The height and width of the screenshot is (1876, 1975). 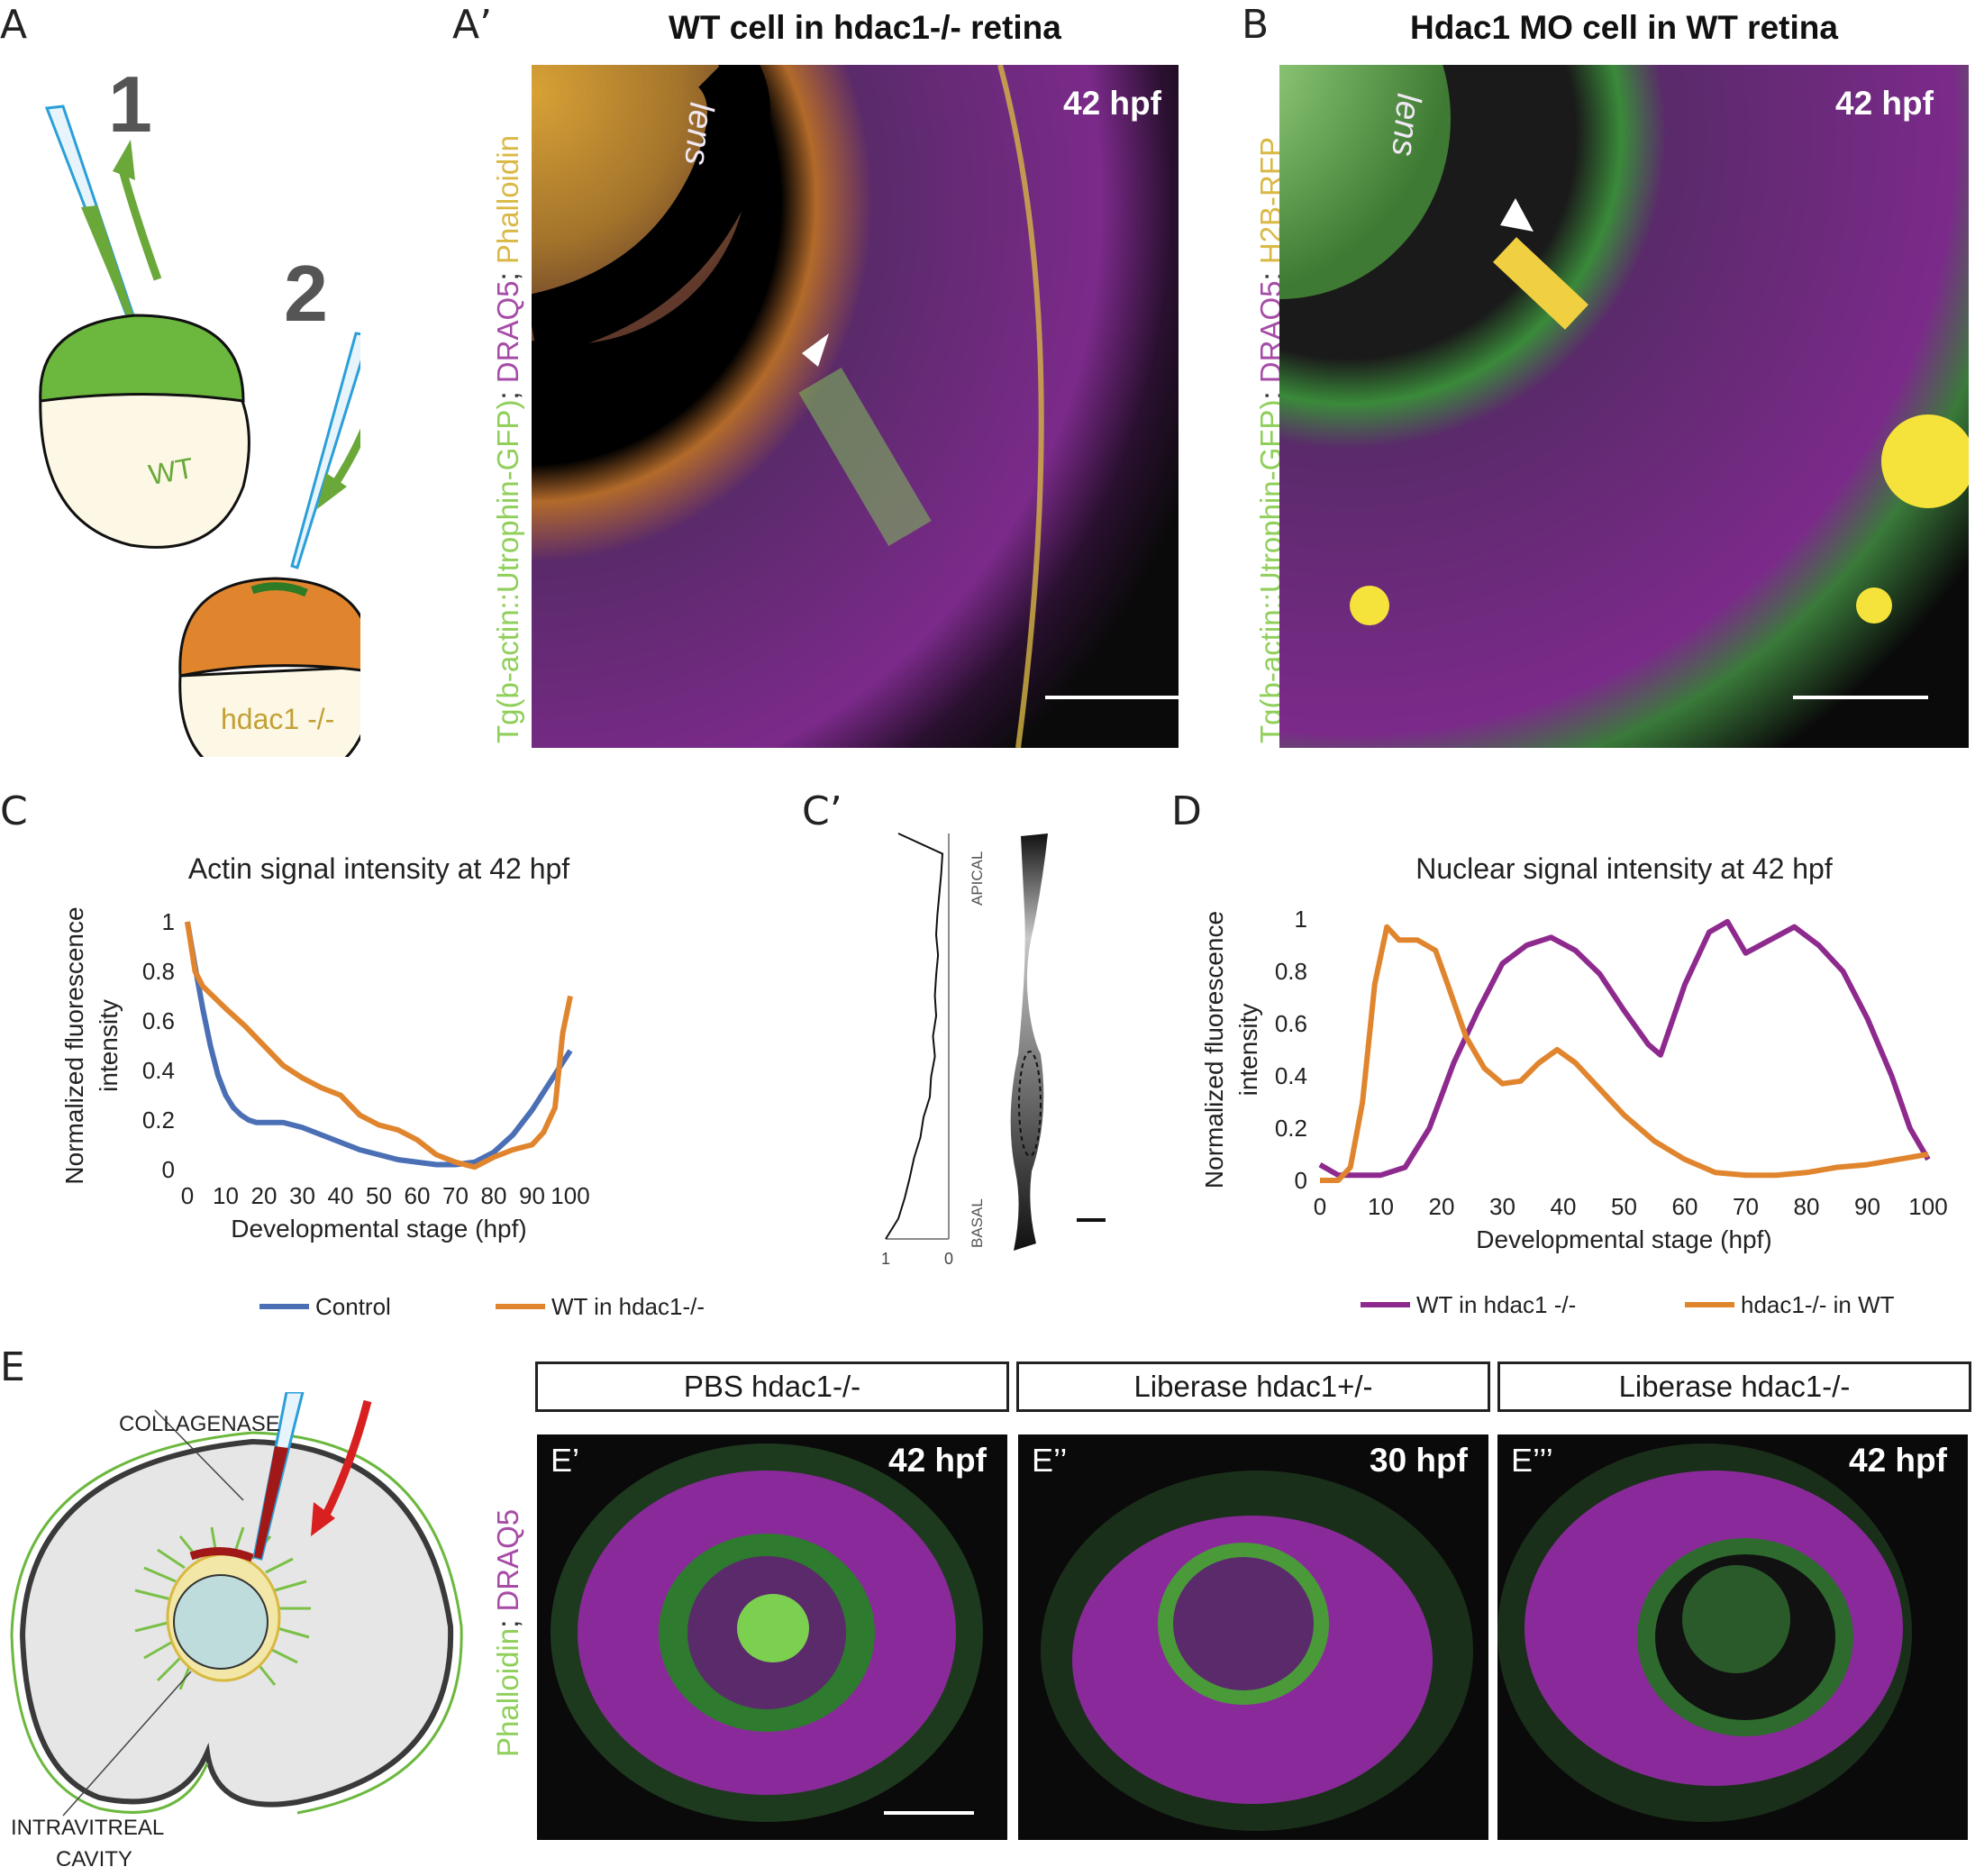 What do you see at coordinates (379, 869) in the screenshot?
I see `chart-title: Actin signal intensity at 42 hpf` at bounding box center [379, 869].